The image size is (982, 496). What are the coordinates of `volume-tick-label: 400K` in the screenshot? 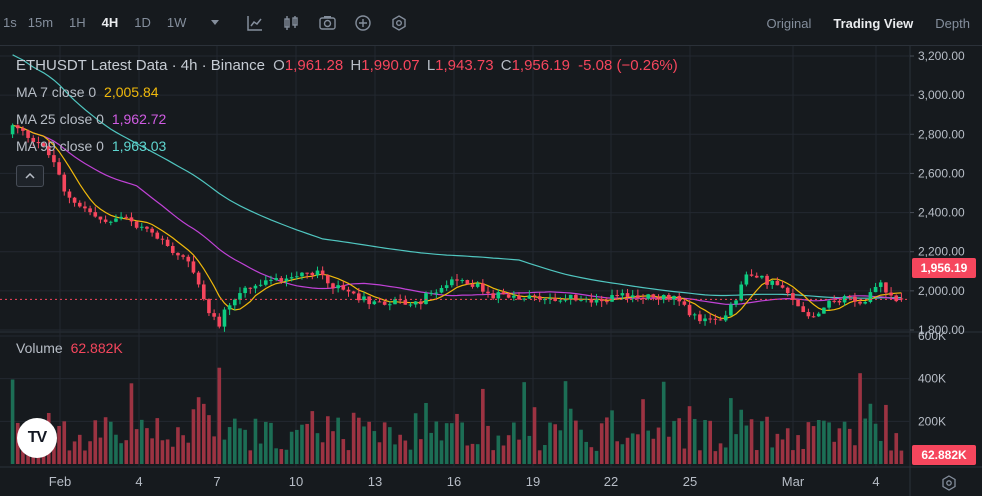 It's located at (932, 379).